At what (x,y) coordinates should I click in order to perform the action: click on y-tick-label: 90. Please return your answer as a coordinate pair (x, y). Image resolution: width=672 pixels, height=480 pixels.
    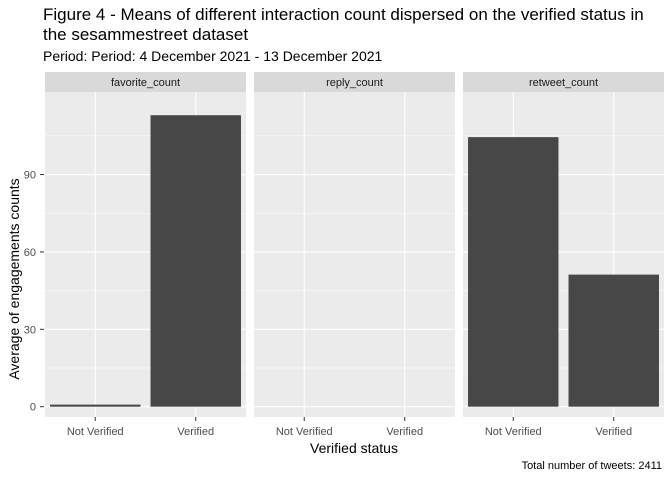
    Looking at the image, I should click on (30, 176).